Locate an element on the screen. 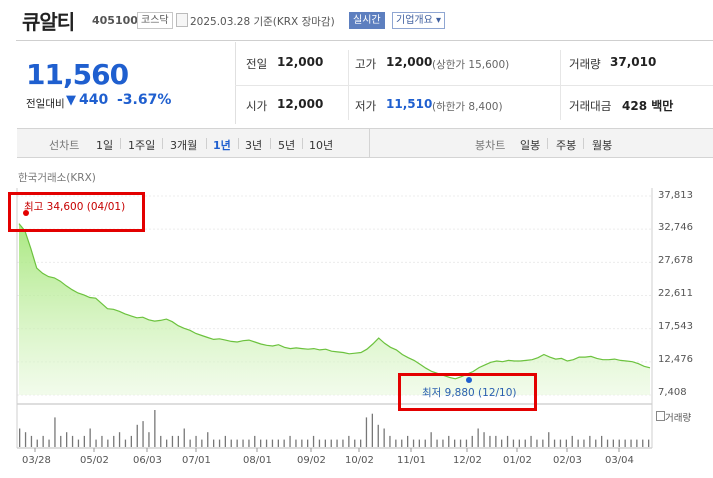  amount-value: 428 백만 is located at coordinates (648, 106).